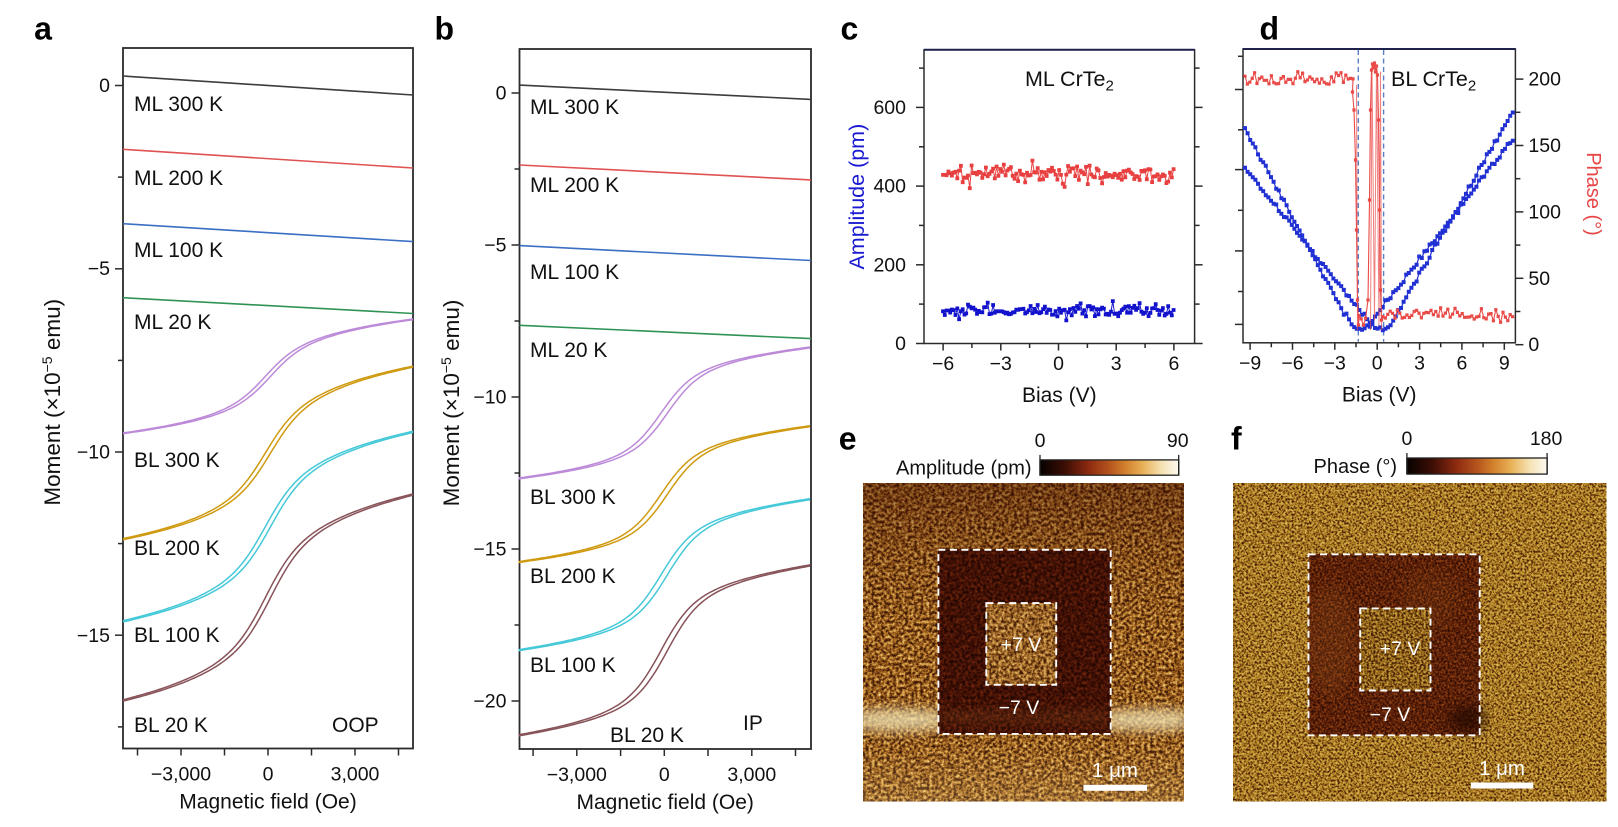 Image resolution: width=1618 pixels, height=827 pixels. Describe the element at coordinates (1539, 279) in the screenshot. I see `svg-text: 50` at that location.